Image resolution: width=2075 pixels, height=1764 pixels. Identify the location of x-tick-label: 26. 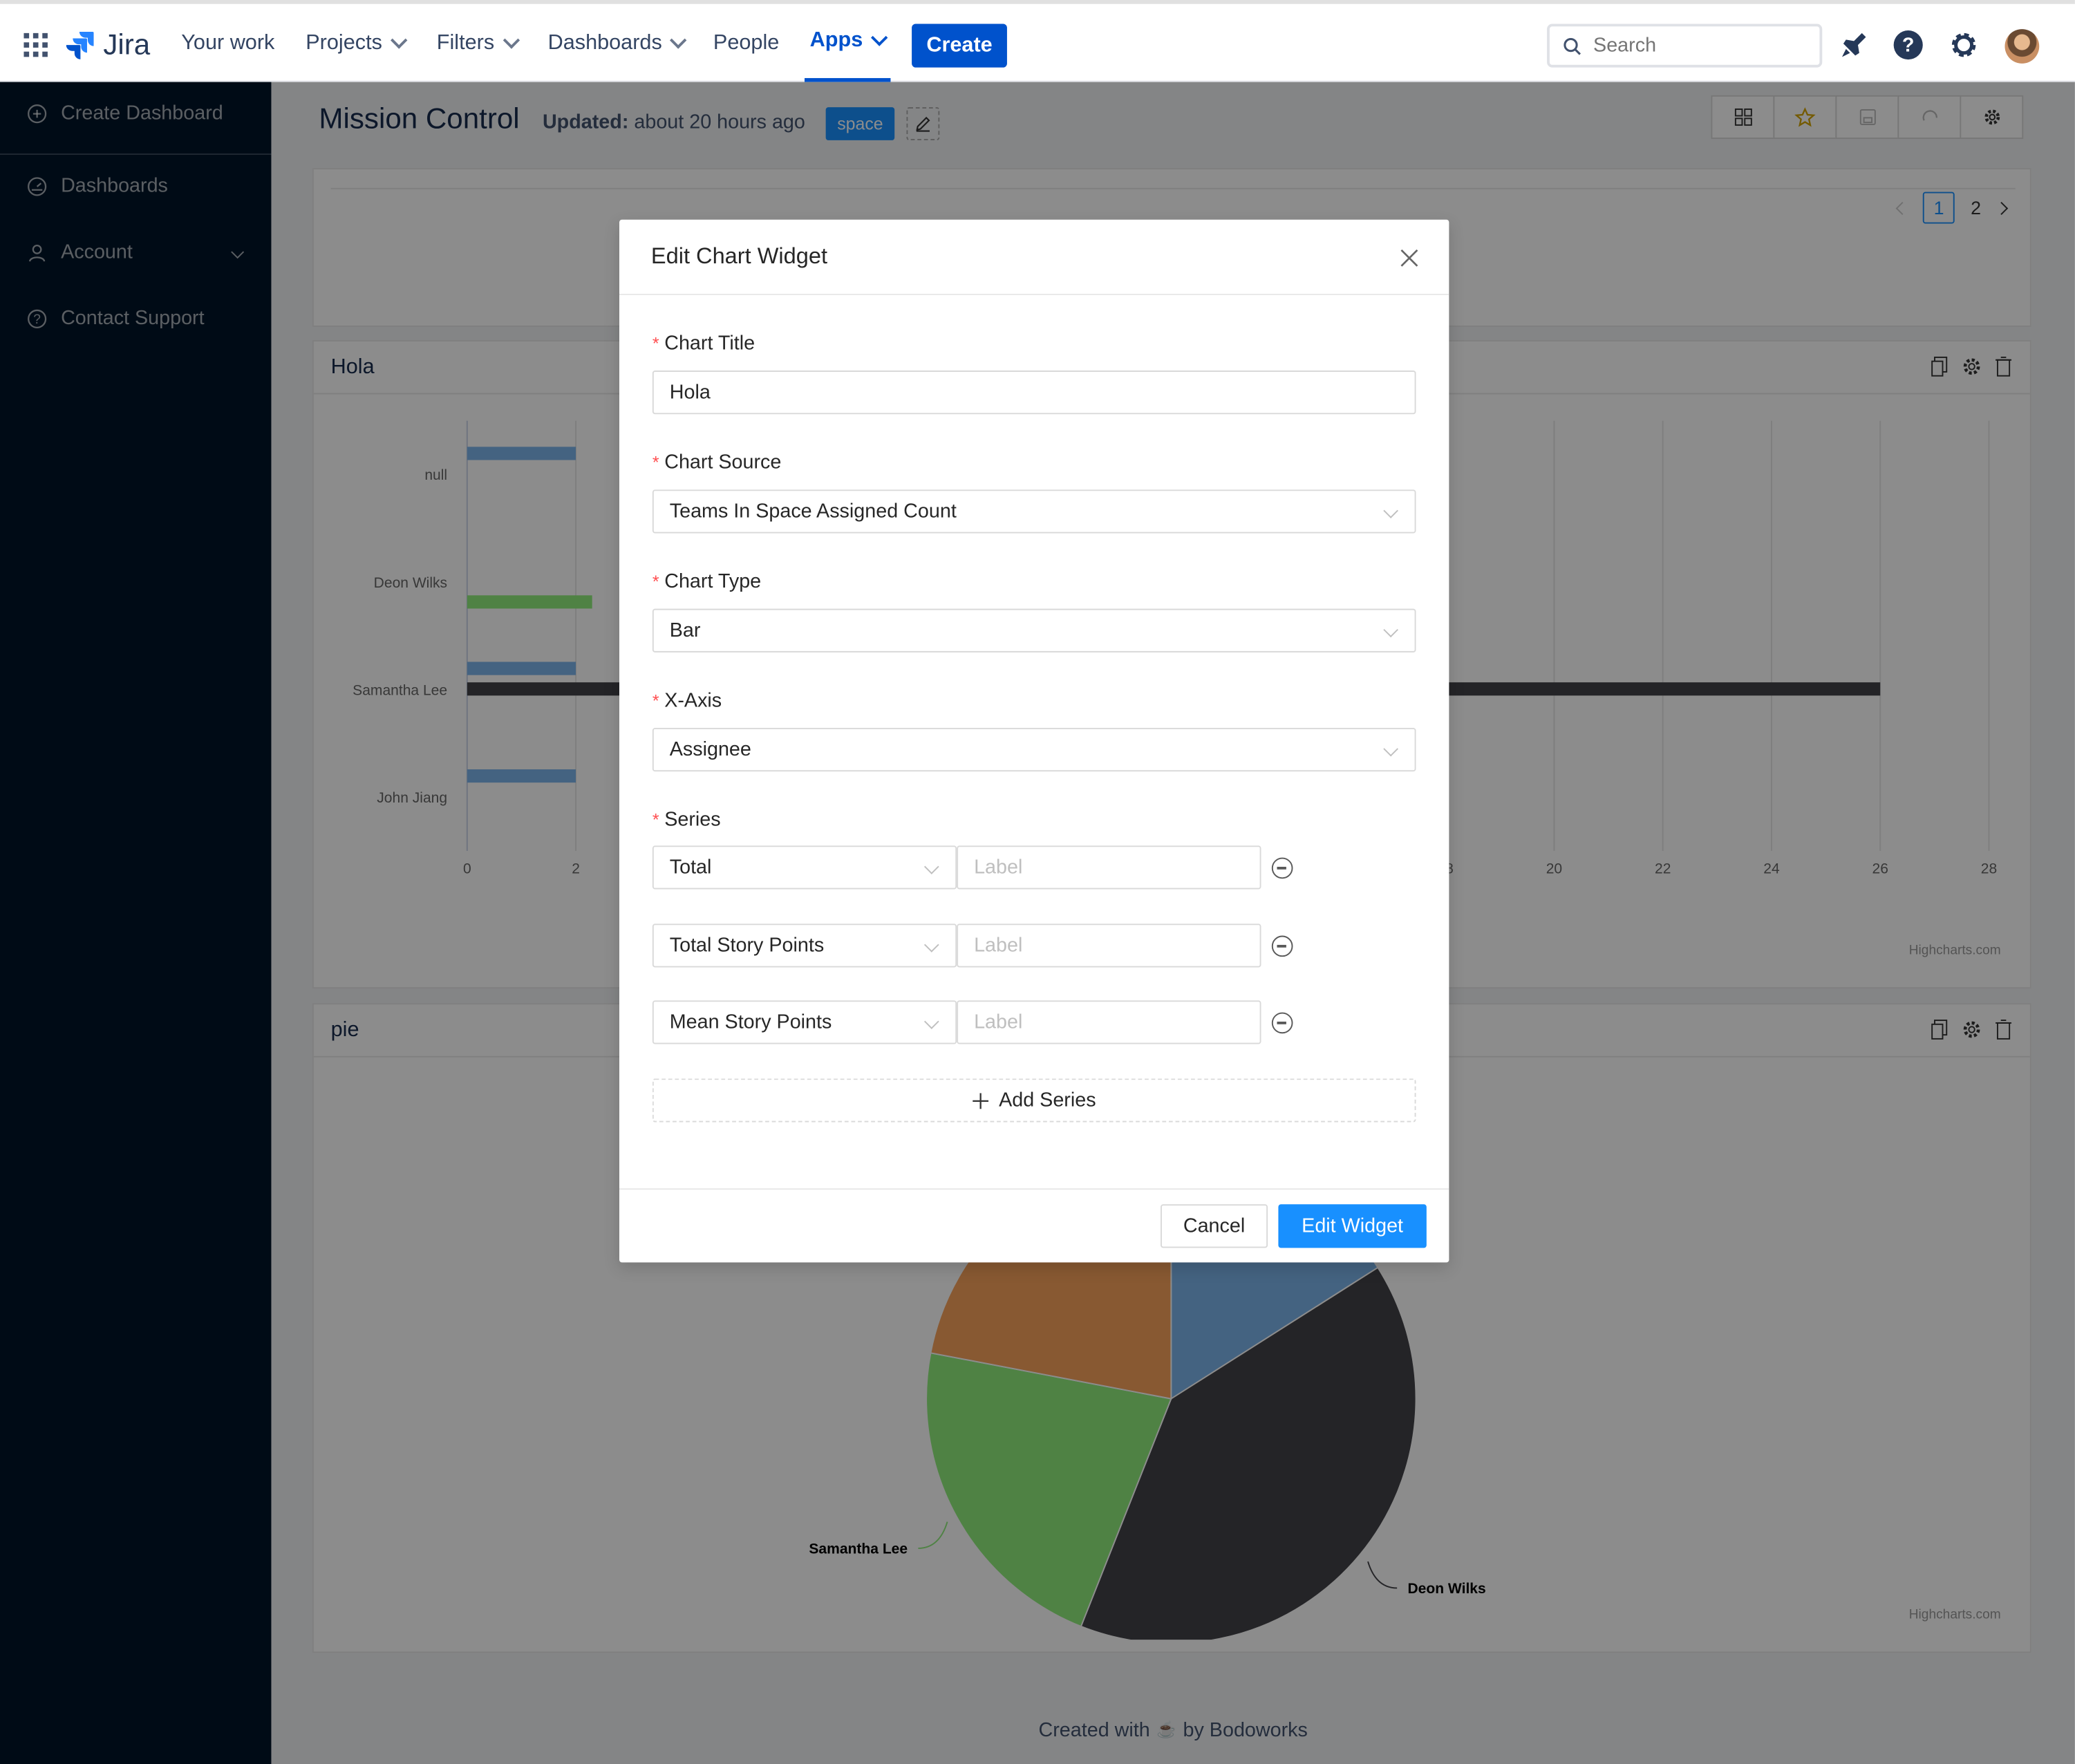
(1880, 869).